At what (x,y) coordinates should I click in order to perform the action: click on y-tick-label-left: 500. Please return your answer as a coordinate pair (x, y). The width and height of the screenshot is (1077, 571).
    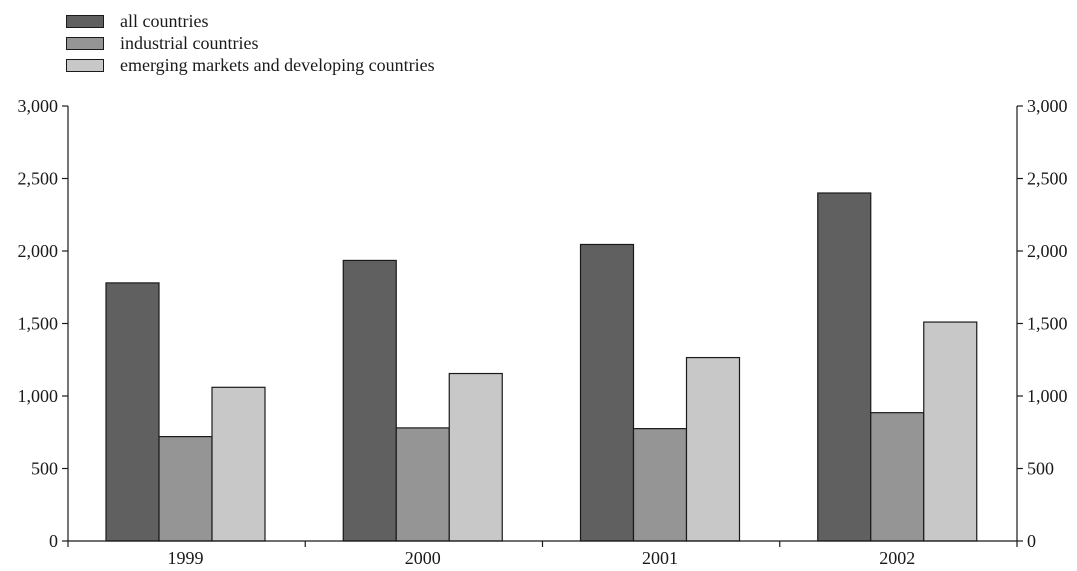
    Looking at the image, I should click on (44, 469).